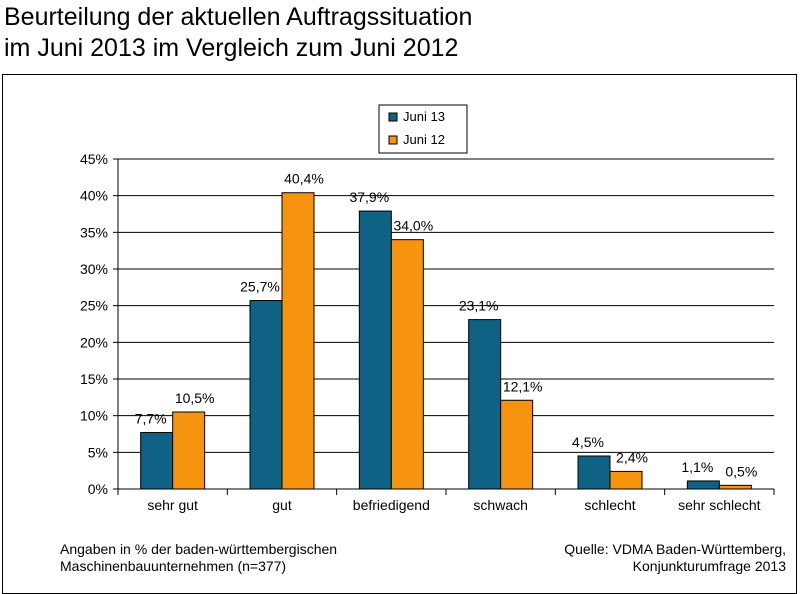 The width and height of the screenshot is (800, 594). Describe the element at coordinates (304, 179) in the screenshot. I see `data-label: 40,4%` at that location.